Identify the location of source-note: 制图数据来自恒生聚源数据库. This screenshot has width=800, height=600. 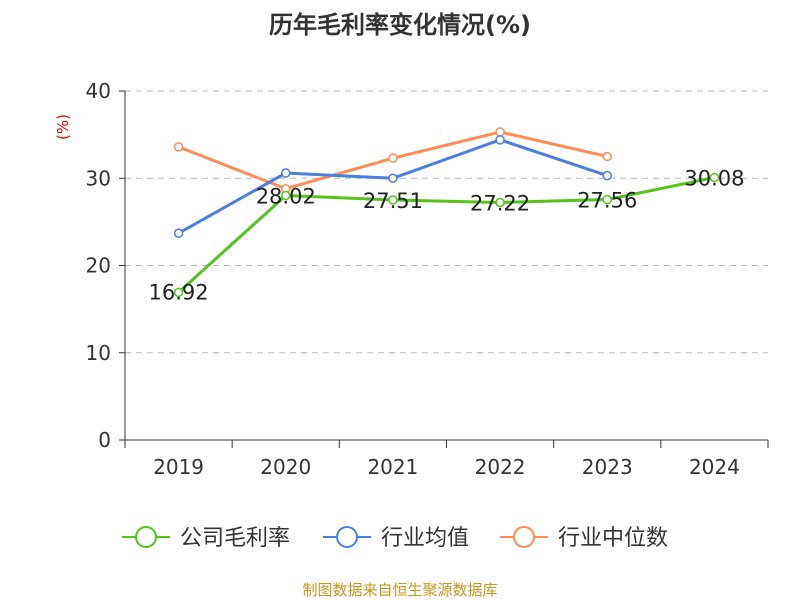
(399, 590).